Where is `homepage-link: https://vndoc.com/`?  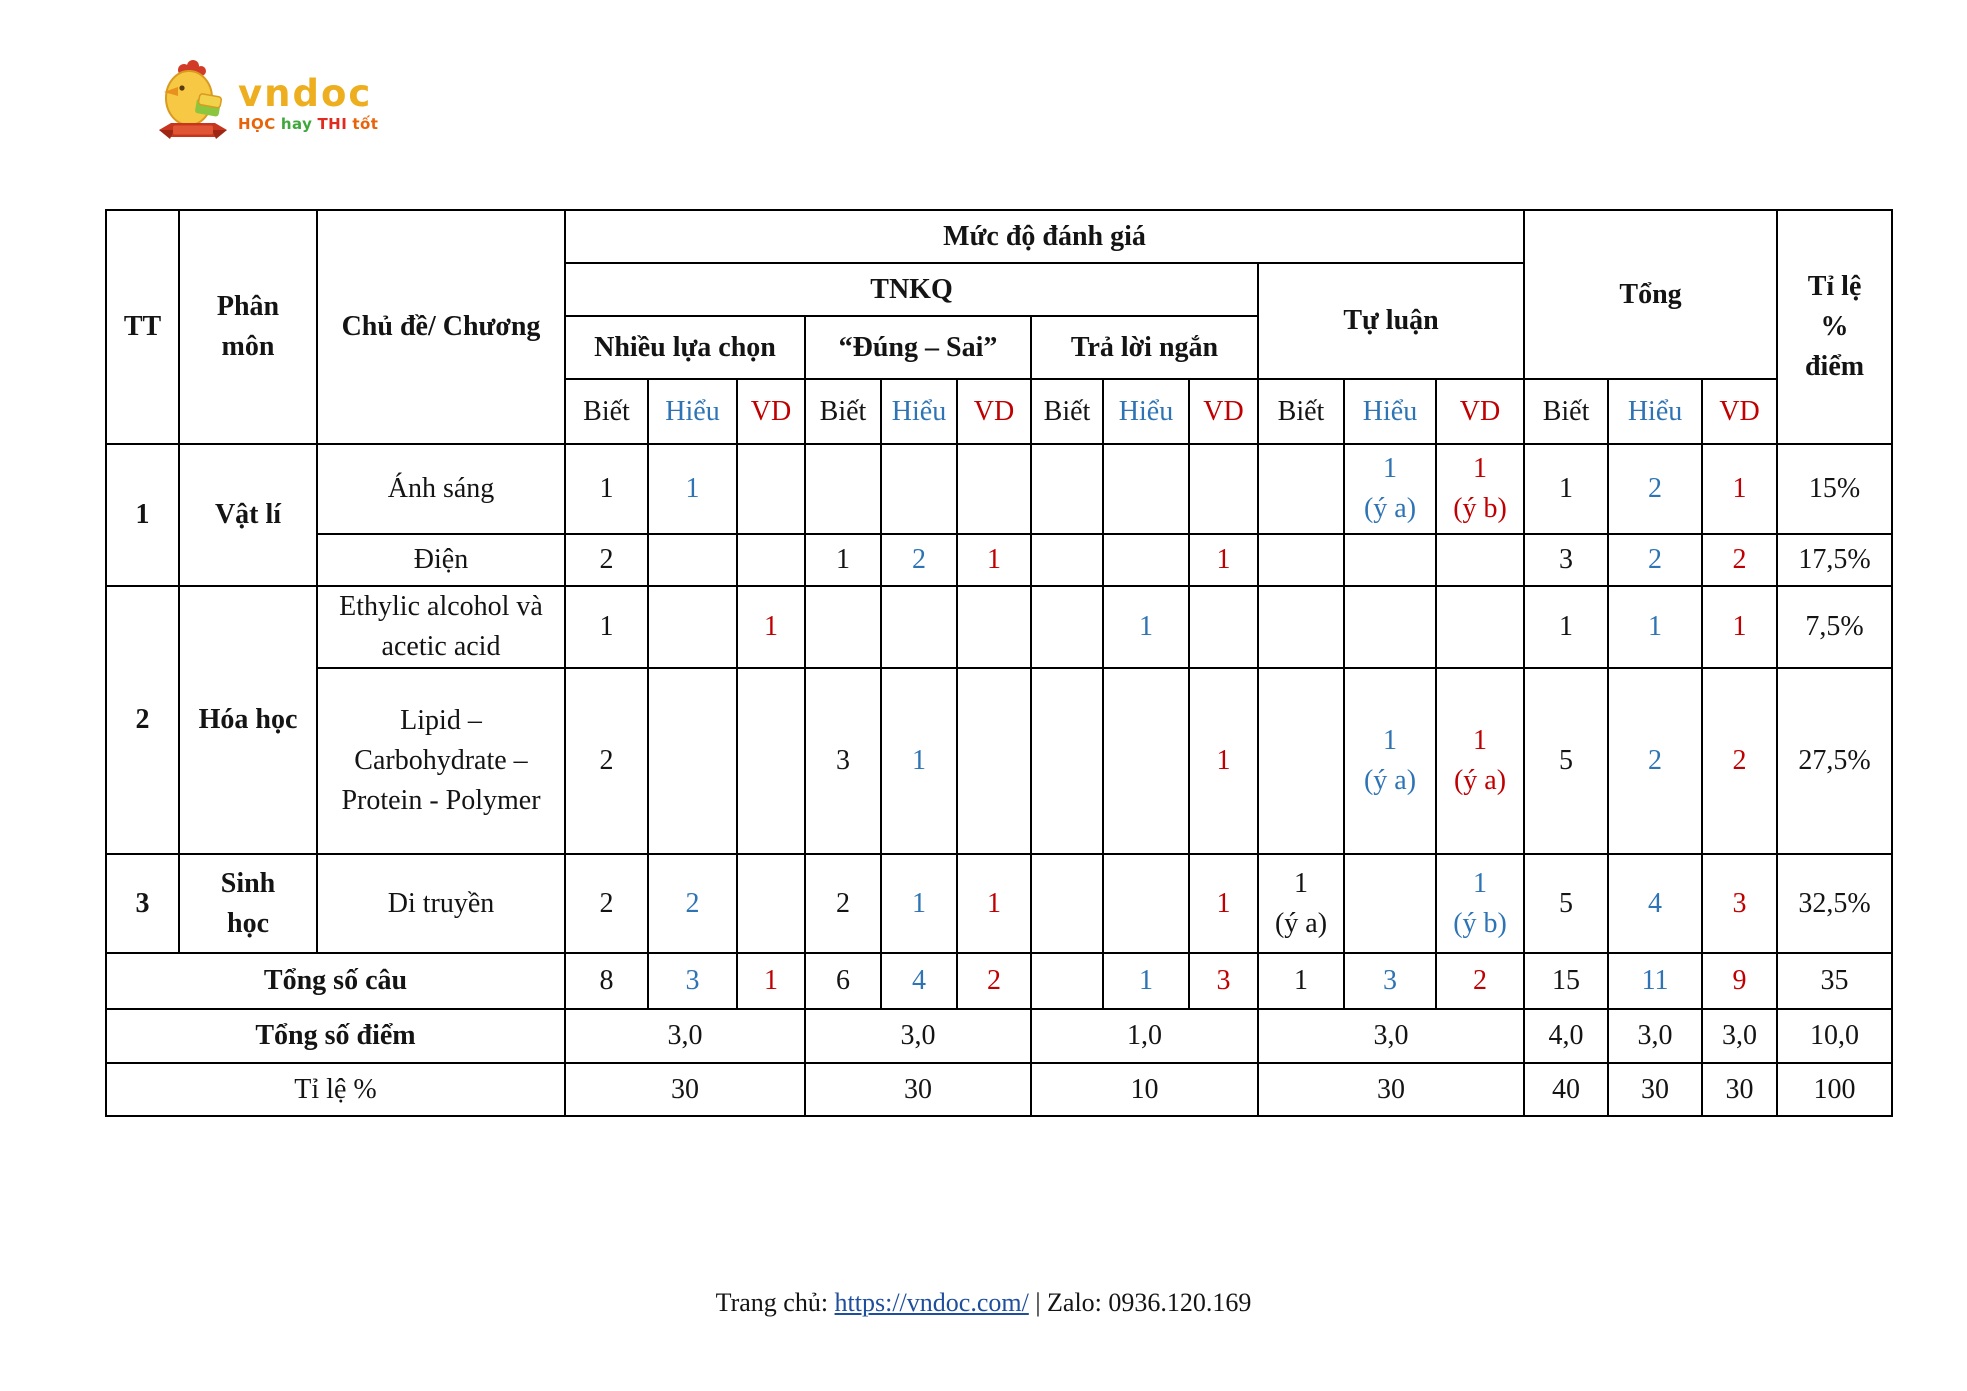
homepage-link: https://vndoc.com/ is located at coordinates (931, 1302).